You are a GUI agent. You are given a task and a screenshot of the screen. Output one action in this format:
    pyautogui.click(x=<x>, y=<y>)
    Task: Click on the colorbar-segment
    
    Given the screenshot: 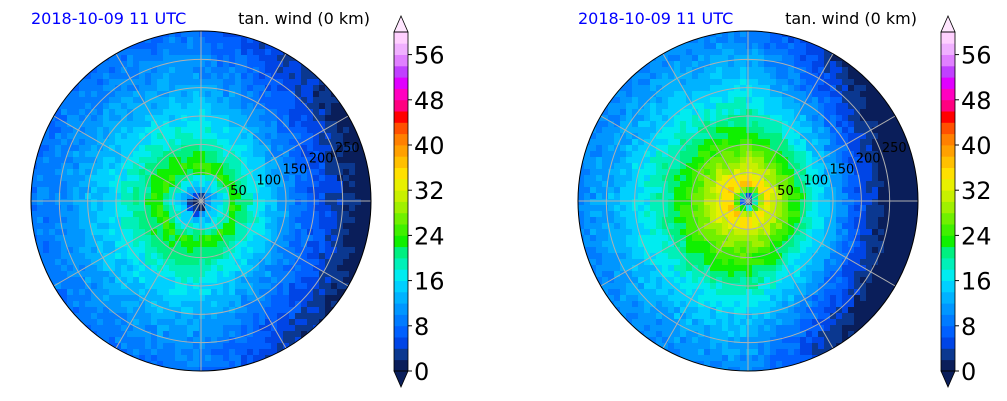 What is the action you would take?
    pyautogui.click(x=401, y=71)
    